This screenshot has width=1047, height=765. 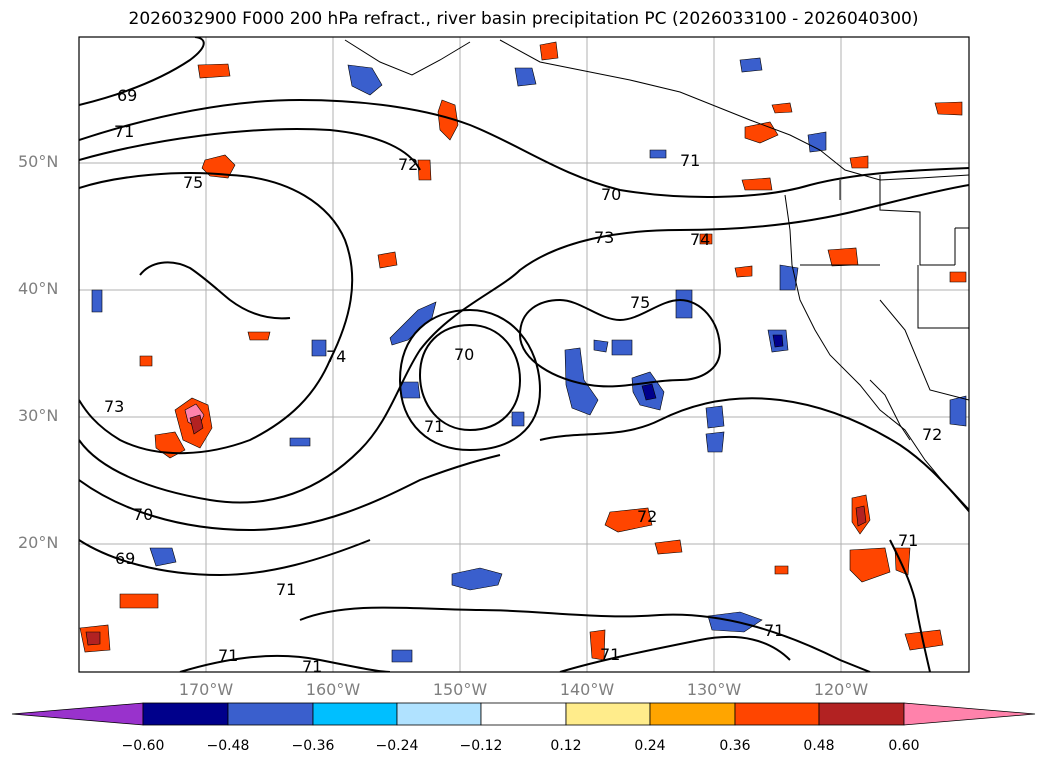 What do you see at coordinates (333, 689) in the screenshot?
I see `lon-label: 160°W` at bounding box center [333, 689].